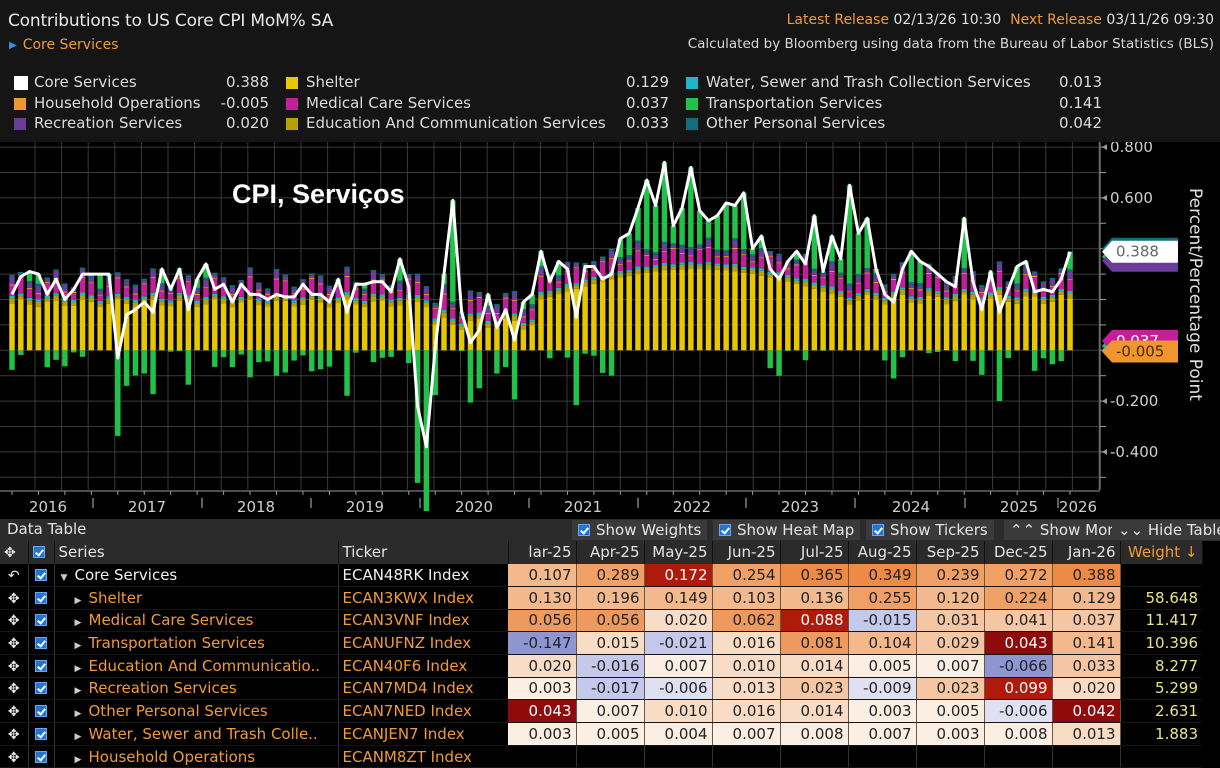 The image size is (1220, 768). What do you see at coordinates (640, 530) in the screenshot?
I see `show-weights-toggle: Show Weights` at bounding box center [640, 530].